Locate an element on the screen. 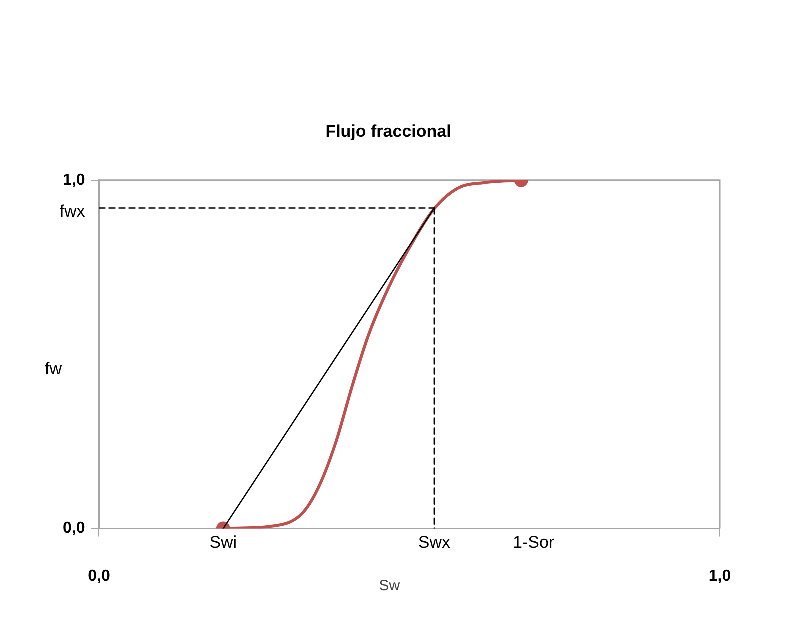  chart-title: Flujo fraccional is located at coordinates (389, 131).